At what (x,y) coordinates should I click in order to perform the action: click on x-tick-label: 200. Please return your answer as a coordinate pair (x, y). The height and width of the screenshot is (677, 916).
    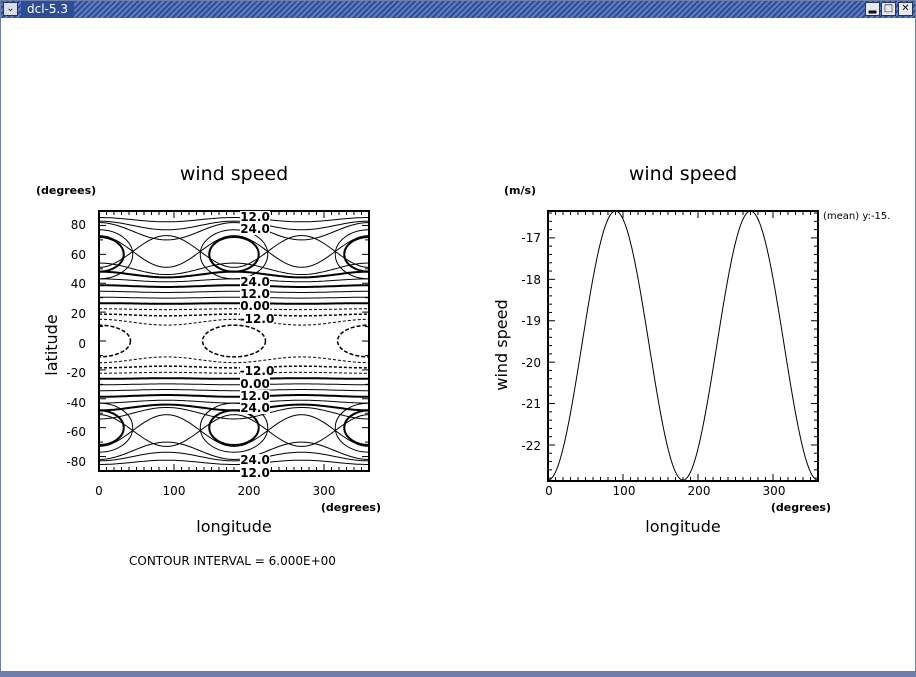
    Looking at the image, I should click on (699, 491).